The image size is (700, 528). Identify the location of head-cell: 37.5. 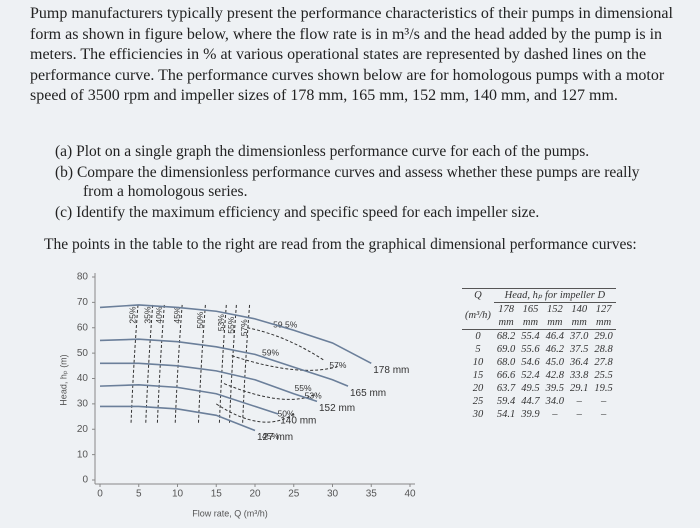
(579, 349).